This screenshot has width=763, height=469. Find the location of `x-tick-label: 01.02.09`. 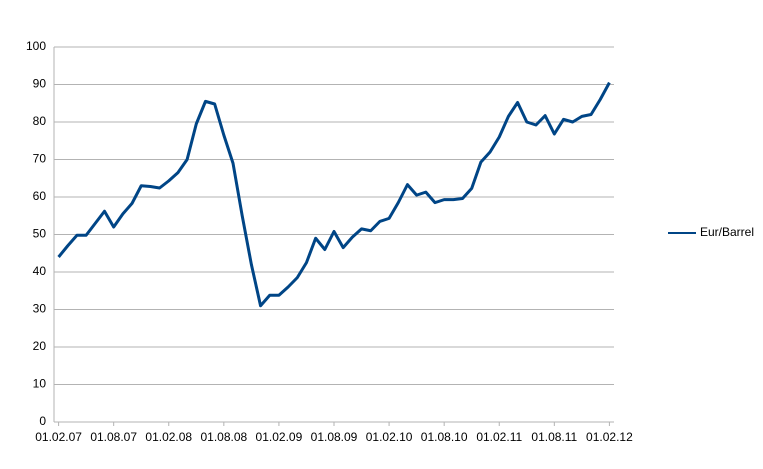

x-tick-label: 01.02.09 is located at coordinates (279, 437).